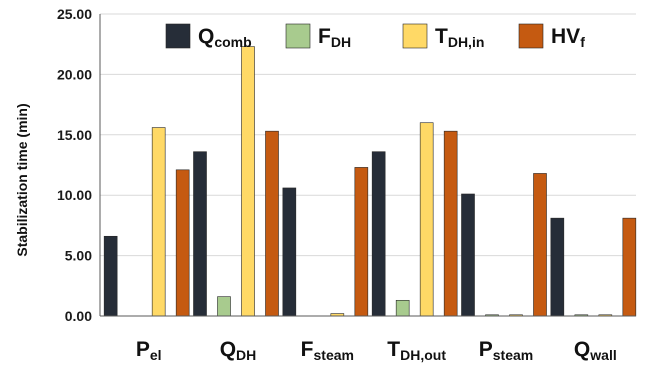 Image resolution: width=649 pixels, height=365 pixels. Describe the element at coordinates (74, 74) in the screenshot. I see `y-tick-label: 20.00` at that location.